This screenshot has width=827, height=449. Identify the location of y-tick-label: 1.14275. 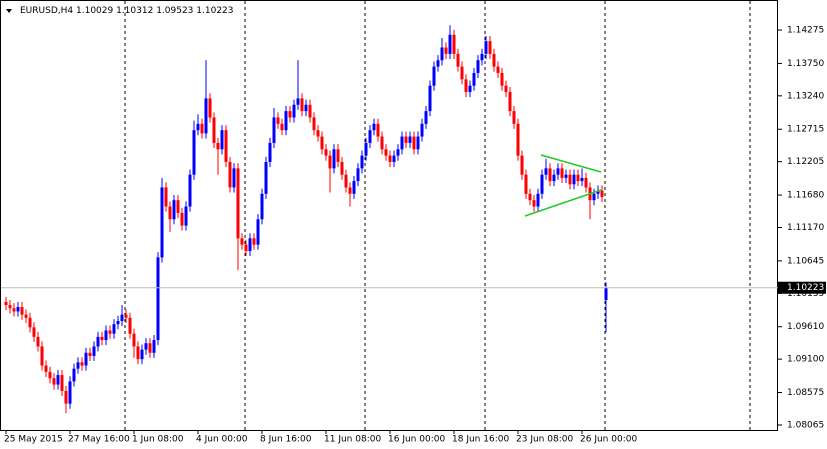
(805, 31).